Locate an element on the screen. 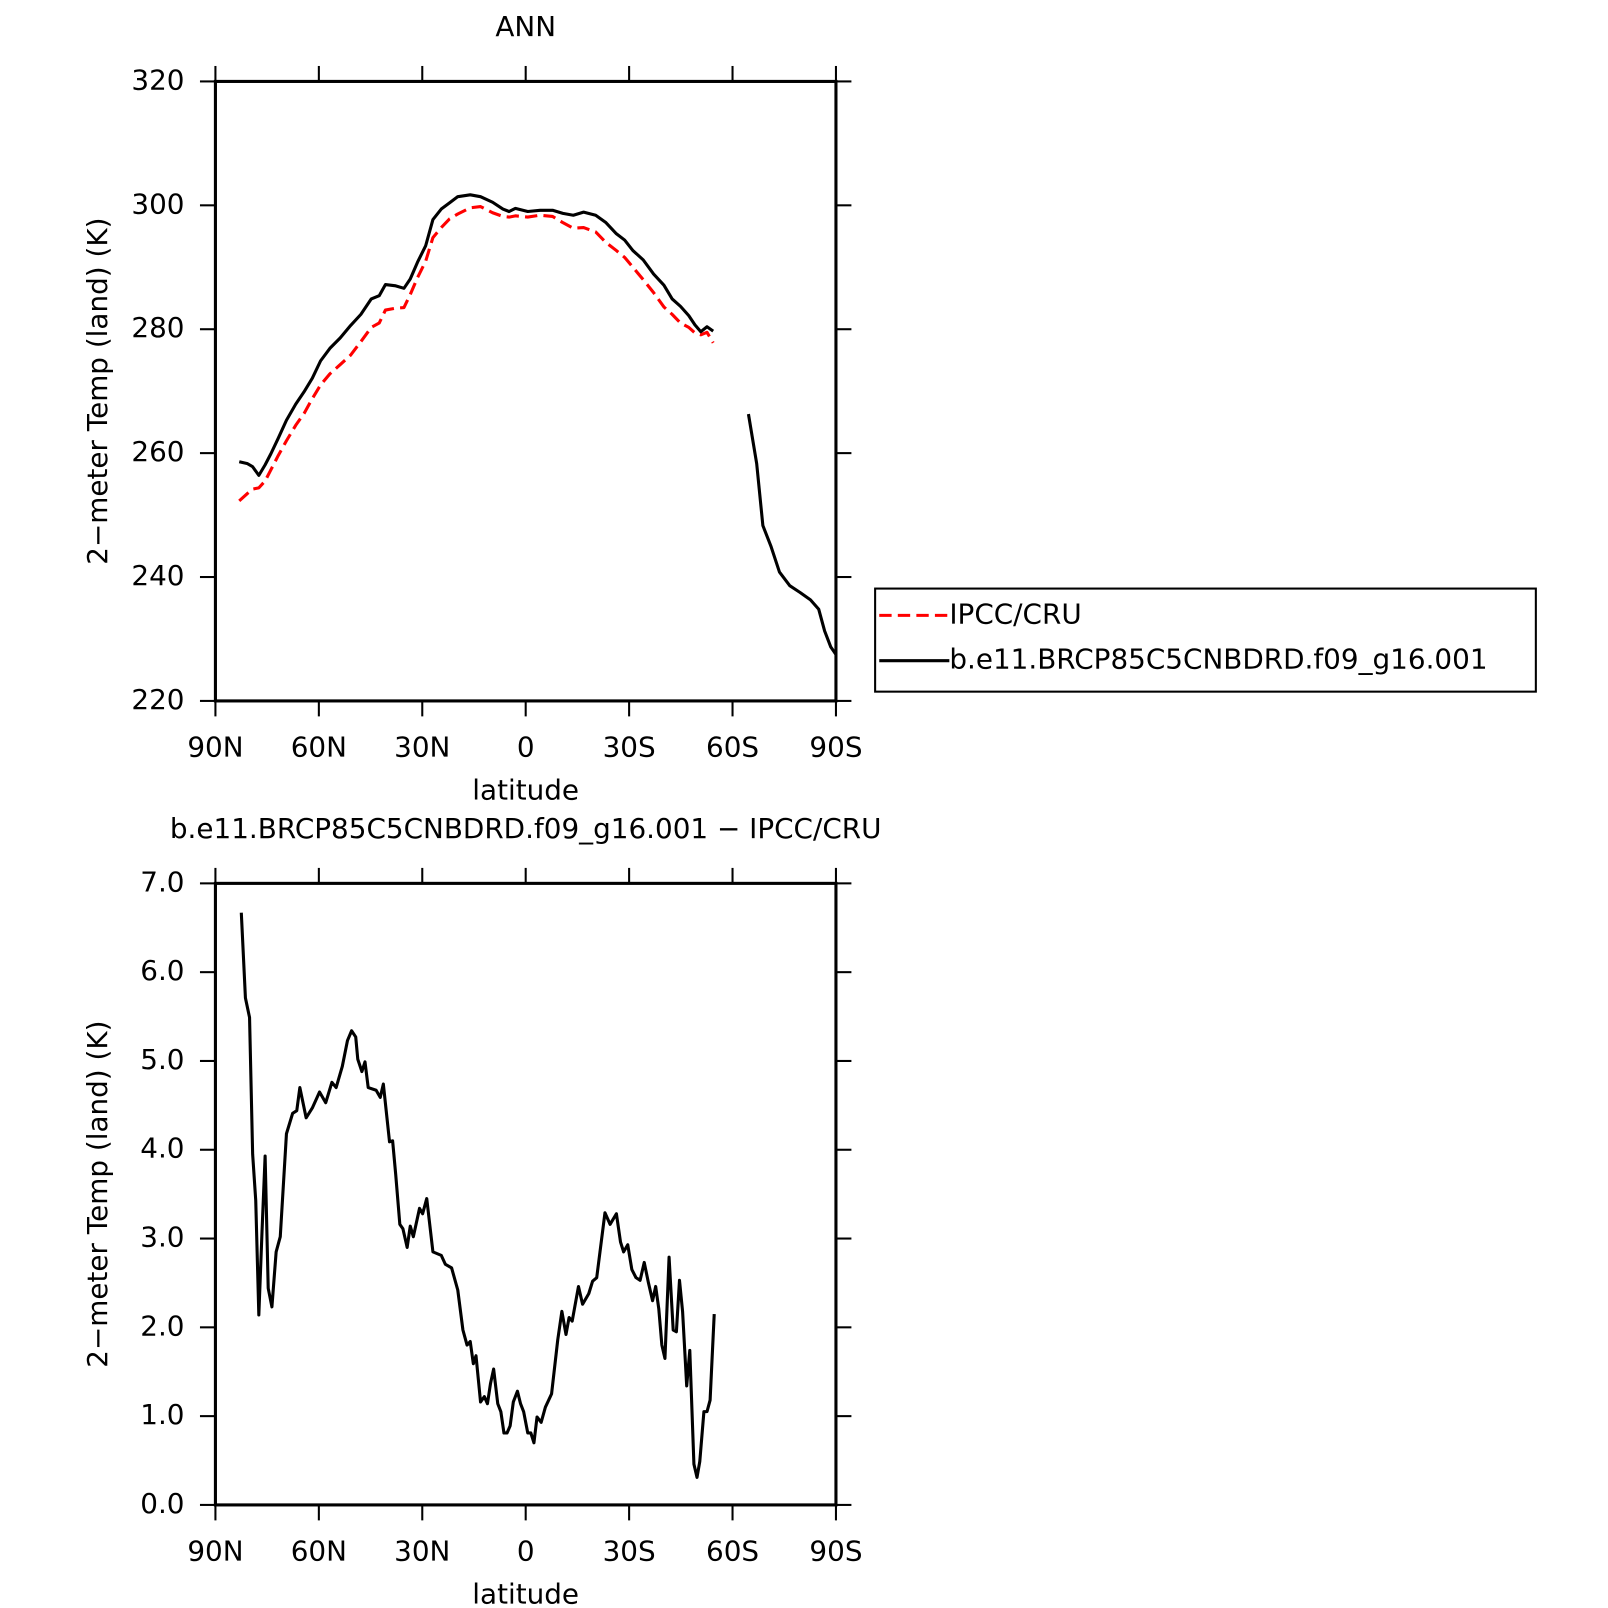  y-tick-label: 7.0 is located at coordinates (162, 881).